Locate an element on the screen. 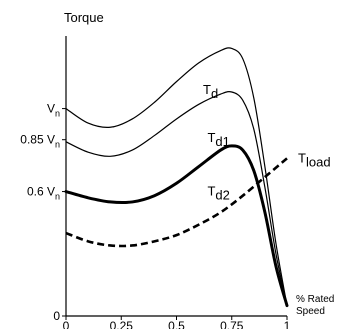  series-label-td2: Td2 is located at coordinates (218, 193).